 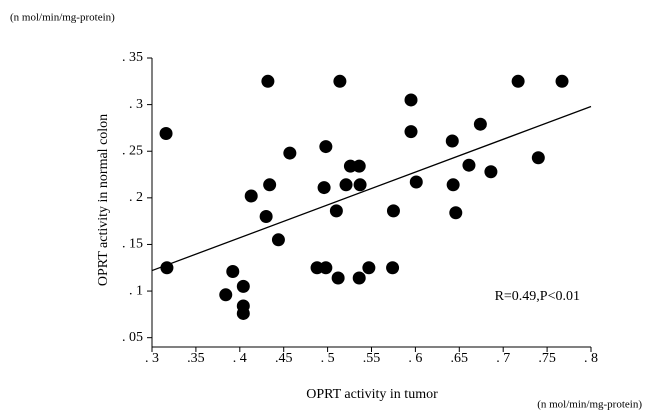 I want to click on y-tick-label: . 35, so click(x=132, y=57).